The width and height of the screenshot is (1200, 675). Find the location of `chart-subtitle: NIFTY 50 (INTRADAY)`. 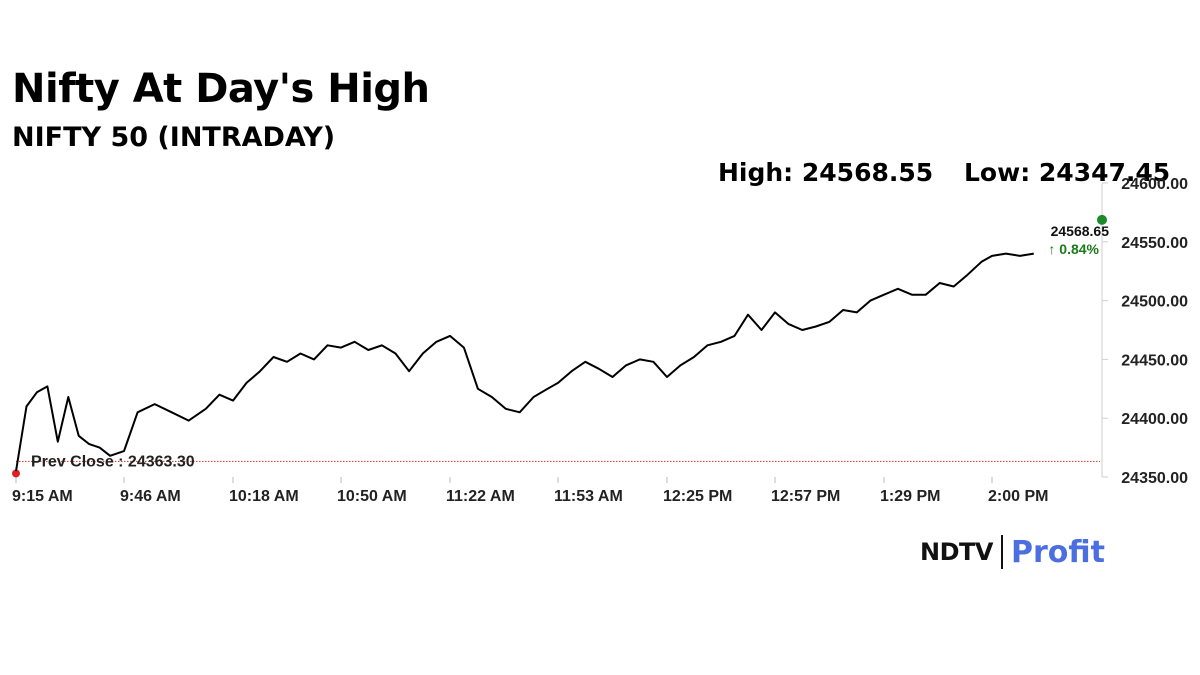

chart-subtitle: NIFTY 50 (INTRADAY) is located at coordinates (174, 137).